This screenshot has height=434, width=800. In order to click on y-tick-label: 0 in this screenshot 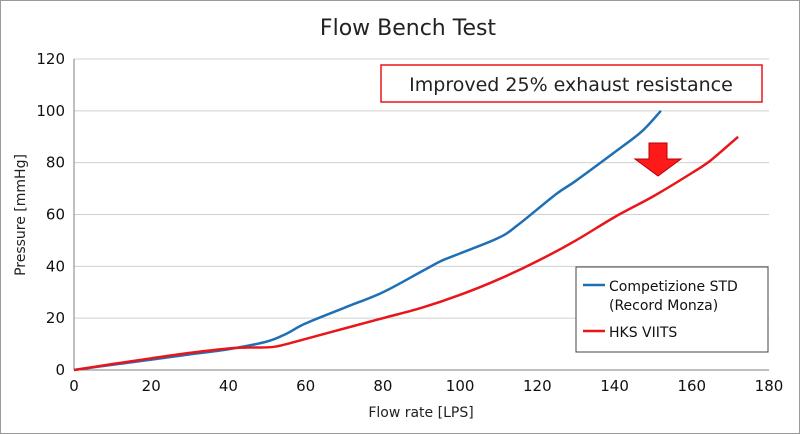, I will do `click(60, 370)`.